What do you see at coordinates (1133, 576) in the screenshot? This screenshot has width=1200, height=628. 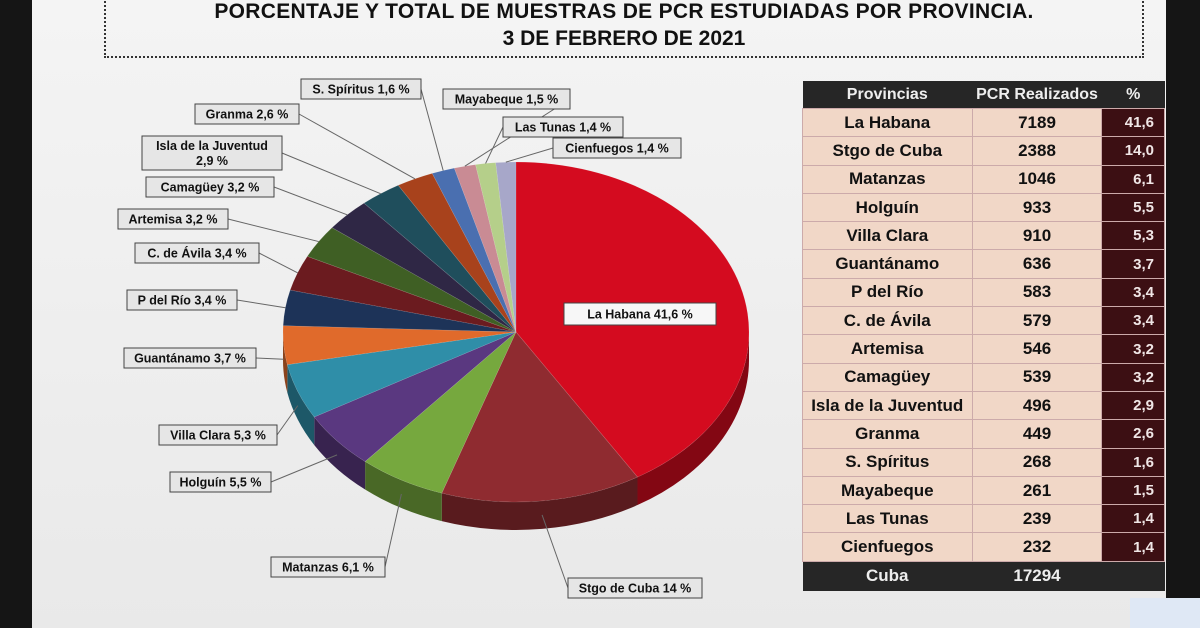 I see `total-percent` at bounding box center [1133, 576].